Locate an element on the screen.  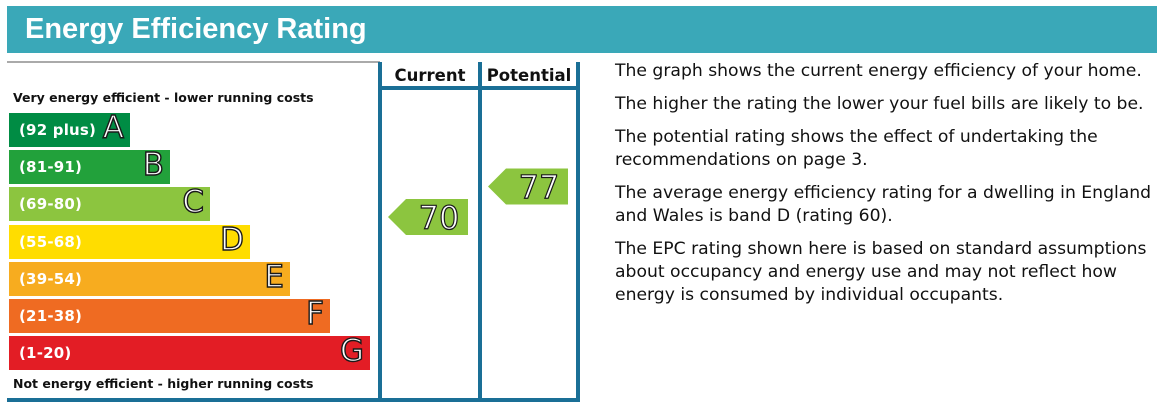
band-range-label: (55-68) is located at coordinates (51, 241).